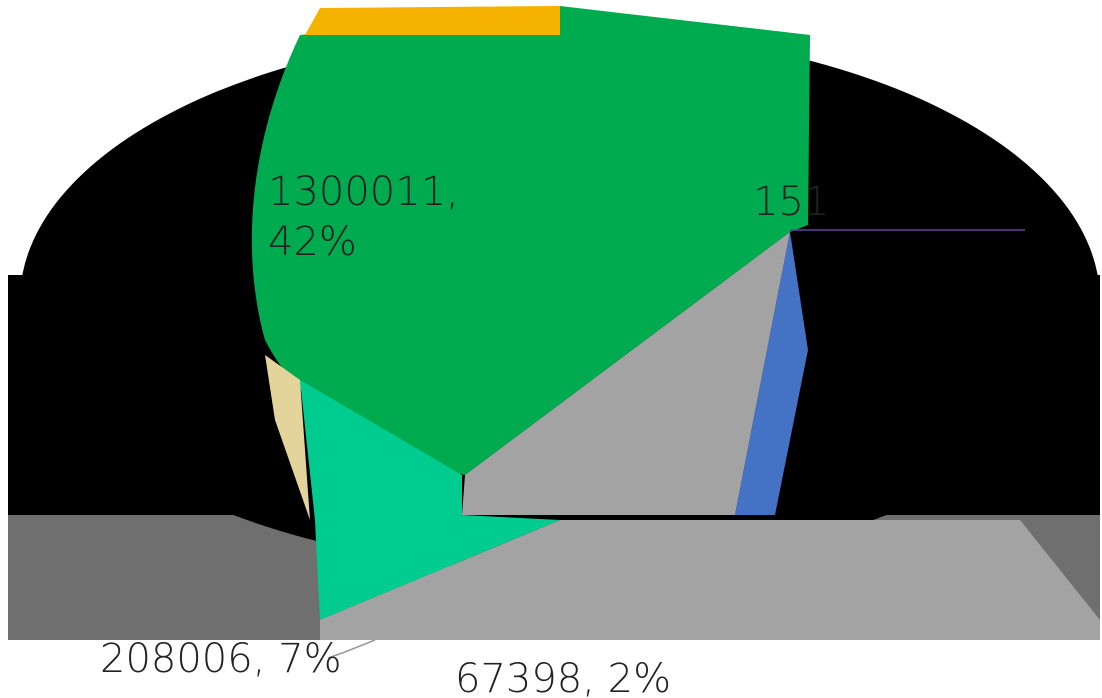 This screenshot has width=1102, height=698. I want to click on slice-label-1300011-value: 1300011,, so click(363, 192).